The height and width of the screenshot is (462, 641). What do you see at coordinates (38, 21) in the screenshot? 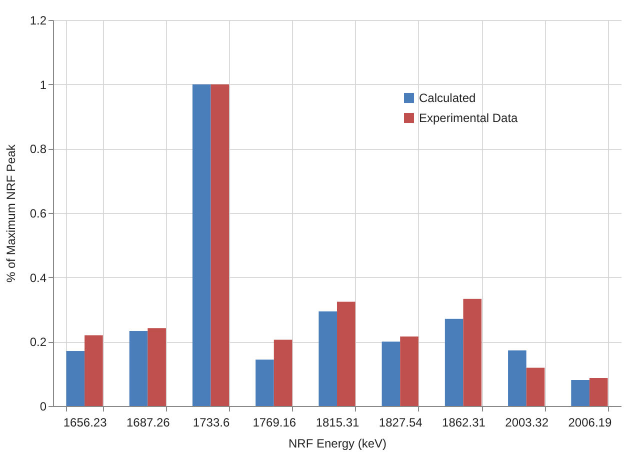
I see `y-tick-label: 1.2` at bounding box center [38, 21].